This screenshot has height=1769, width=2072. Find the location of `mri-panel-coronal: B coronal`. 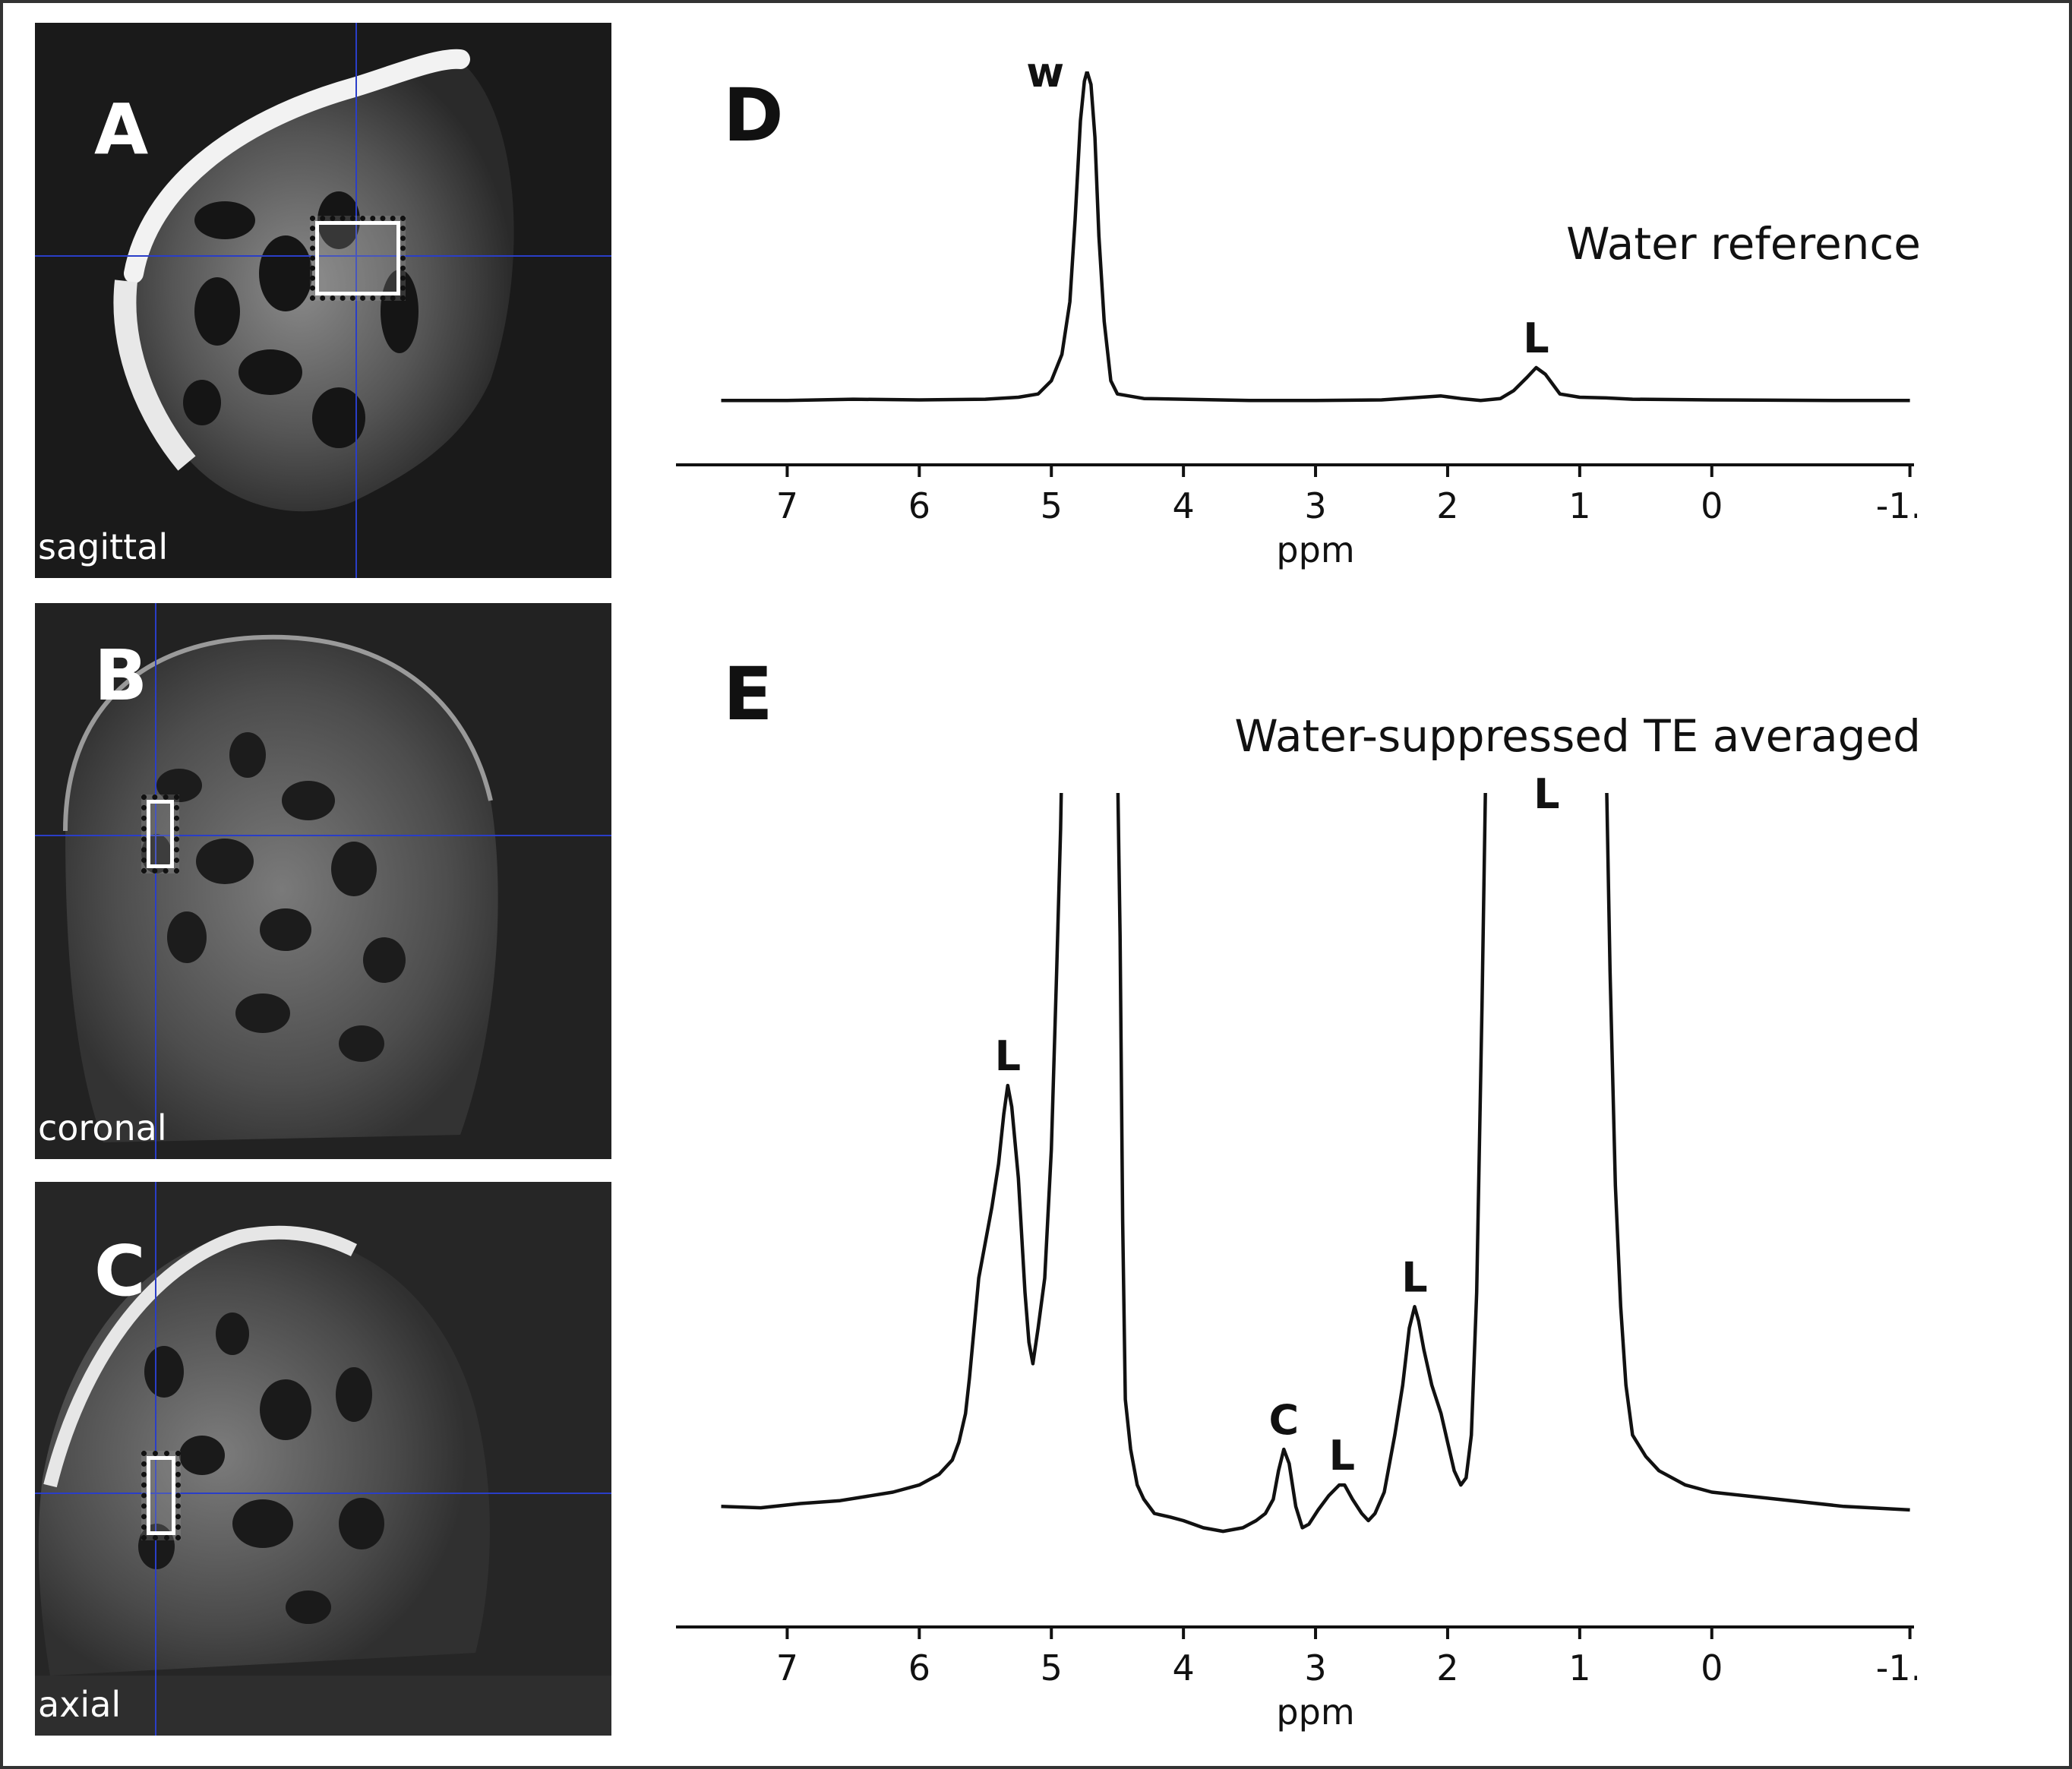

mri-panel-coronal: B coronal is located at coordinates (323, 881).